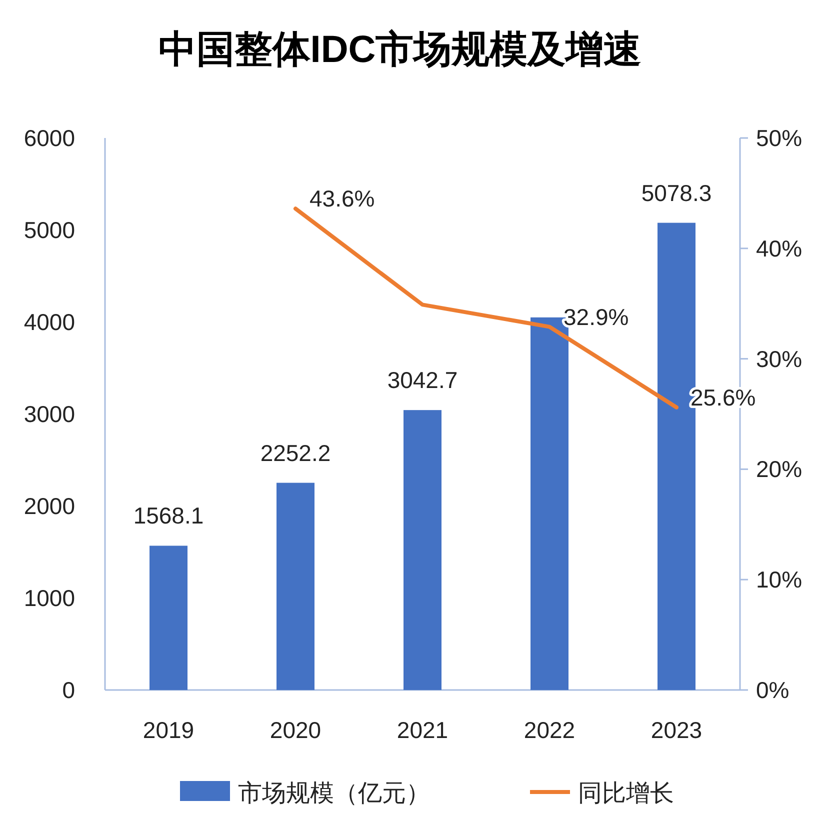 This screenshot has height=830, width=839. Describe the element at coordinates (779, 359) in the screenshot. I see `y2-tick-label: 30%` at that location.